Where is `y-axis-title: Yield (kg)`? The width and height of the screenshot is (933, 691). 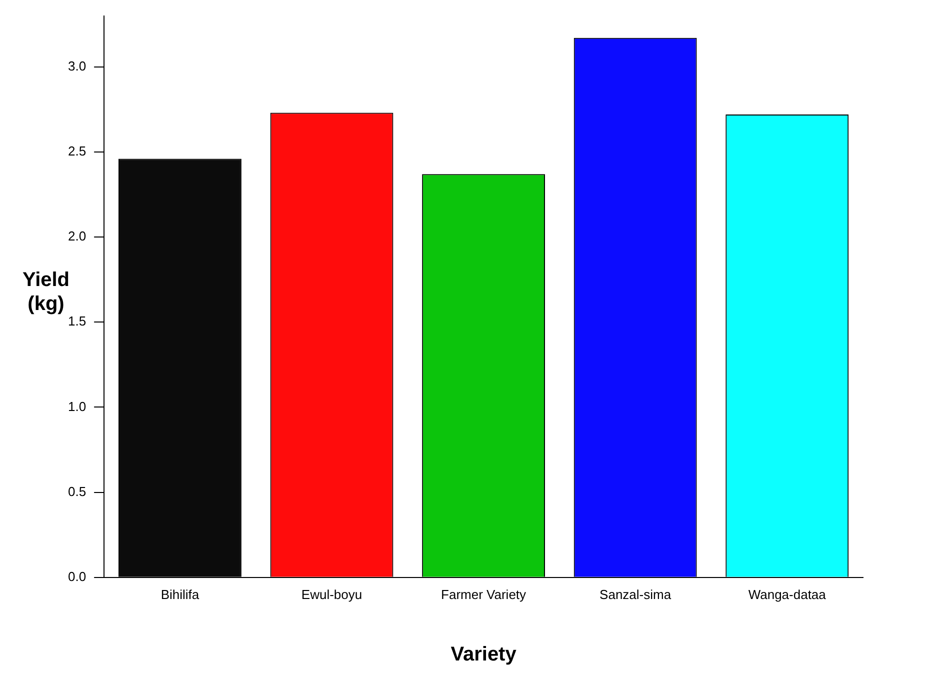 y-axis-title: Yield (kg) is located at coordinates (46, 292).